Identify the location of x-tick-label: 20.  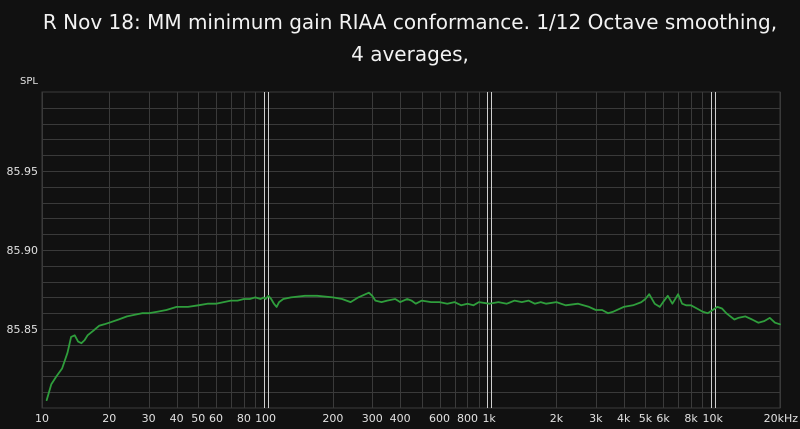
(109, 418).